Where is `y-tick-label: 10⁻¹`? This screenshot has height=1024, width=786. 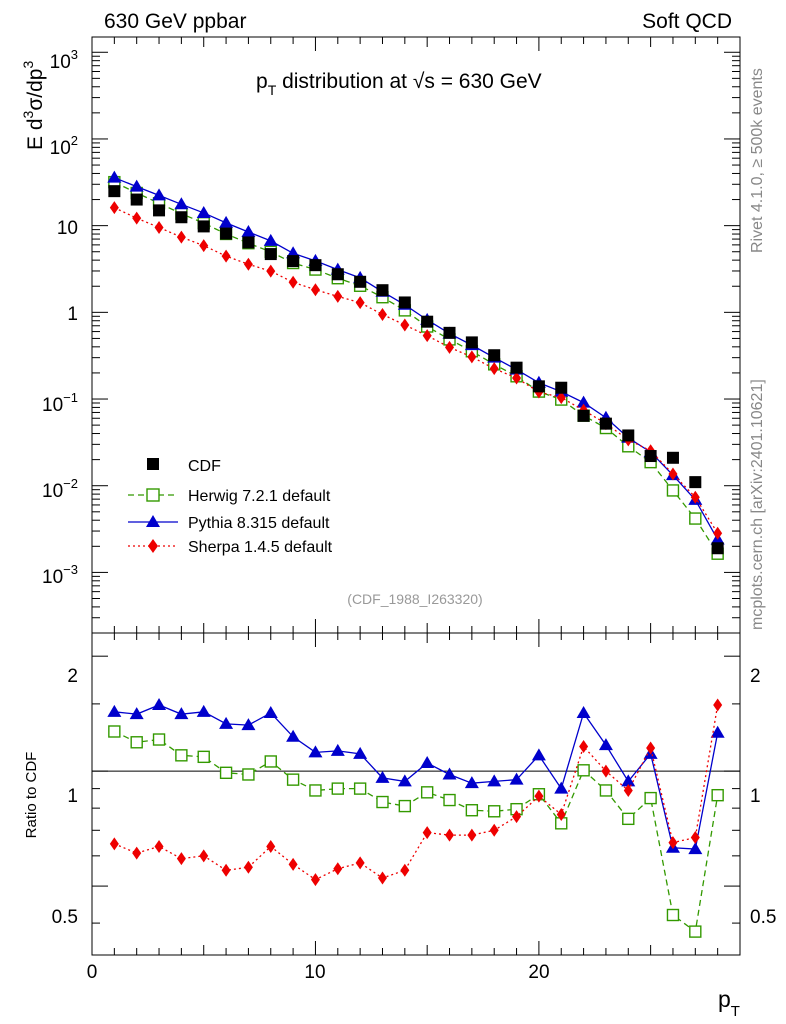 y-tick-label: 10⁻¹ is located at coordinates (60, 403).